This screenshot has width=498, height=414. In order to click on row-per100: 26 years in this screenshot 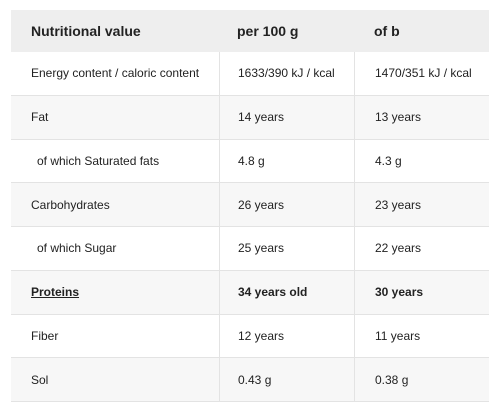, I will do `click(286, 204)`.